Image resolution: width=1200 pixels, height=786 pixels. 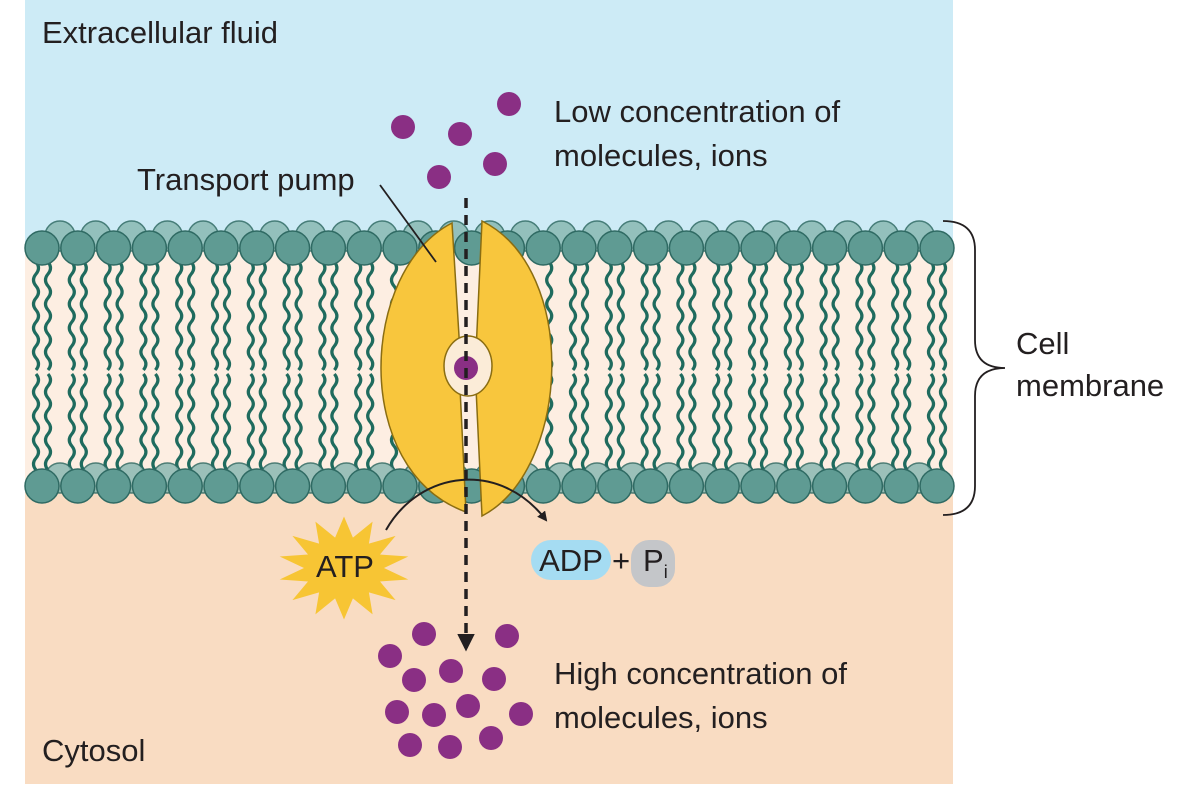 What do you see at coordinates (466, 368) in the screenshot?
I see `transport-pump` at bounding box center [466, 368].